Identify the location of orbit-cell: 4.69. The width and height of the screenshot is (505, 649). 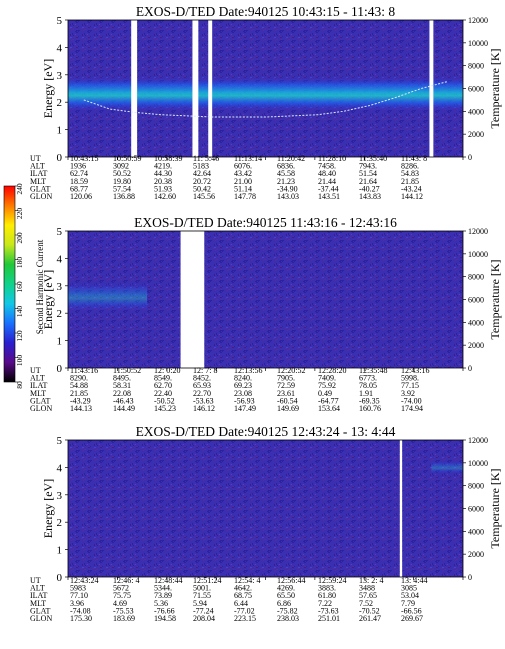
(120, 603).